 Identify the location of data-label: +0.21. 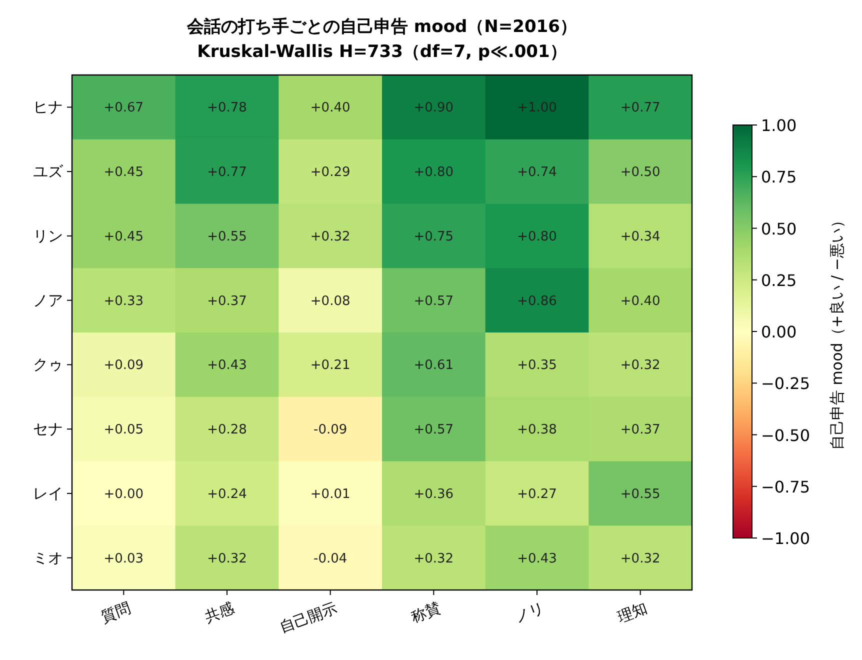
(330, 366).